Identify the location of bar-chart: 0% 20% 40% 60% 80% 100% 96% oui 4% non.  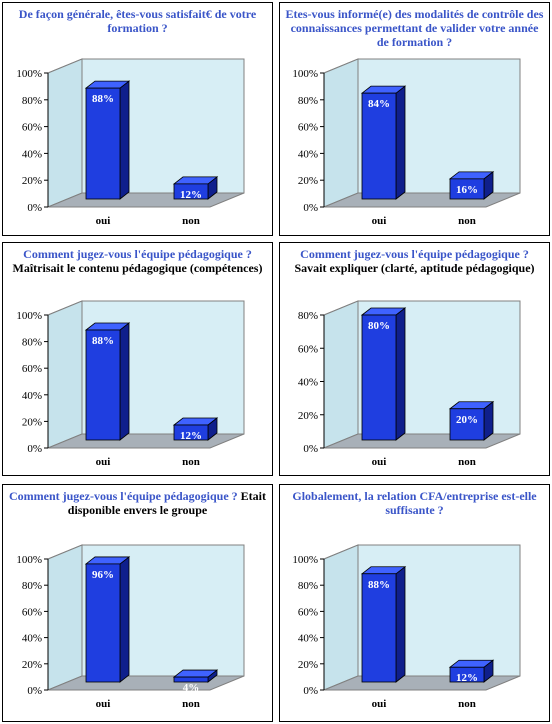
(130, 627).